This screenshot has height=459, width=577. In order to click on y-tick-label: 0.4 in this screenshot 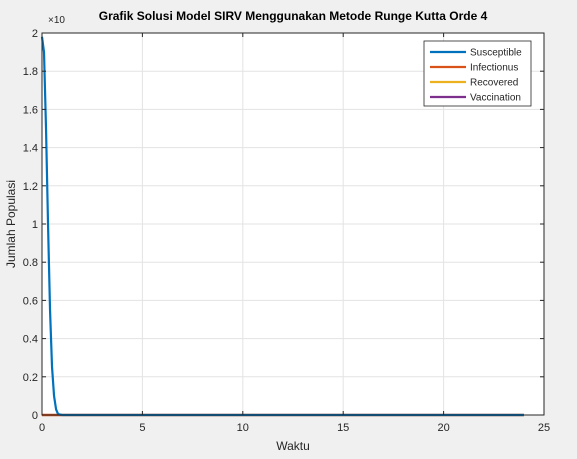, I will do `click(30, 340)`.